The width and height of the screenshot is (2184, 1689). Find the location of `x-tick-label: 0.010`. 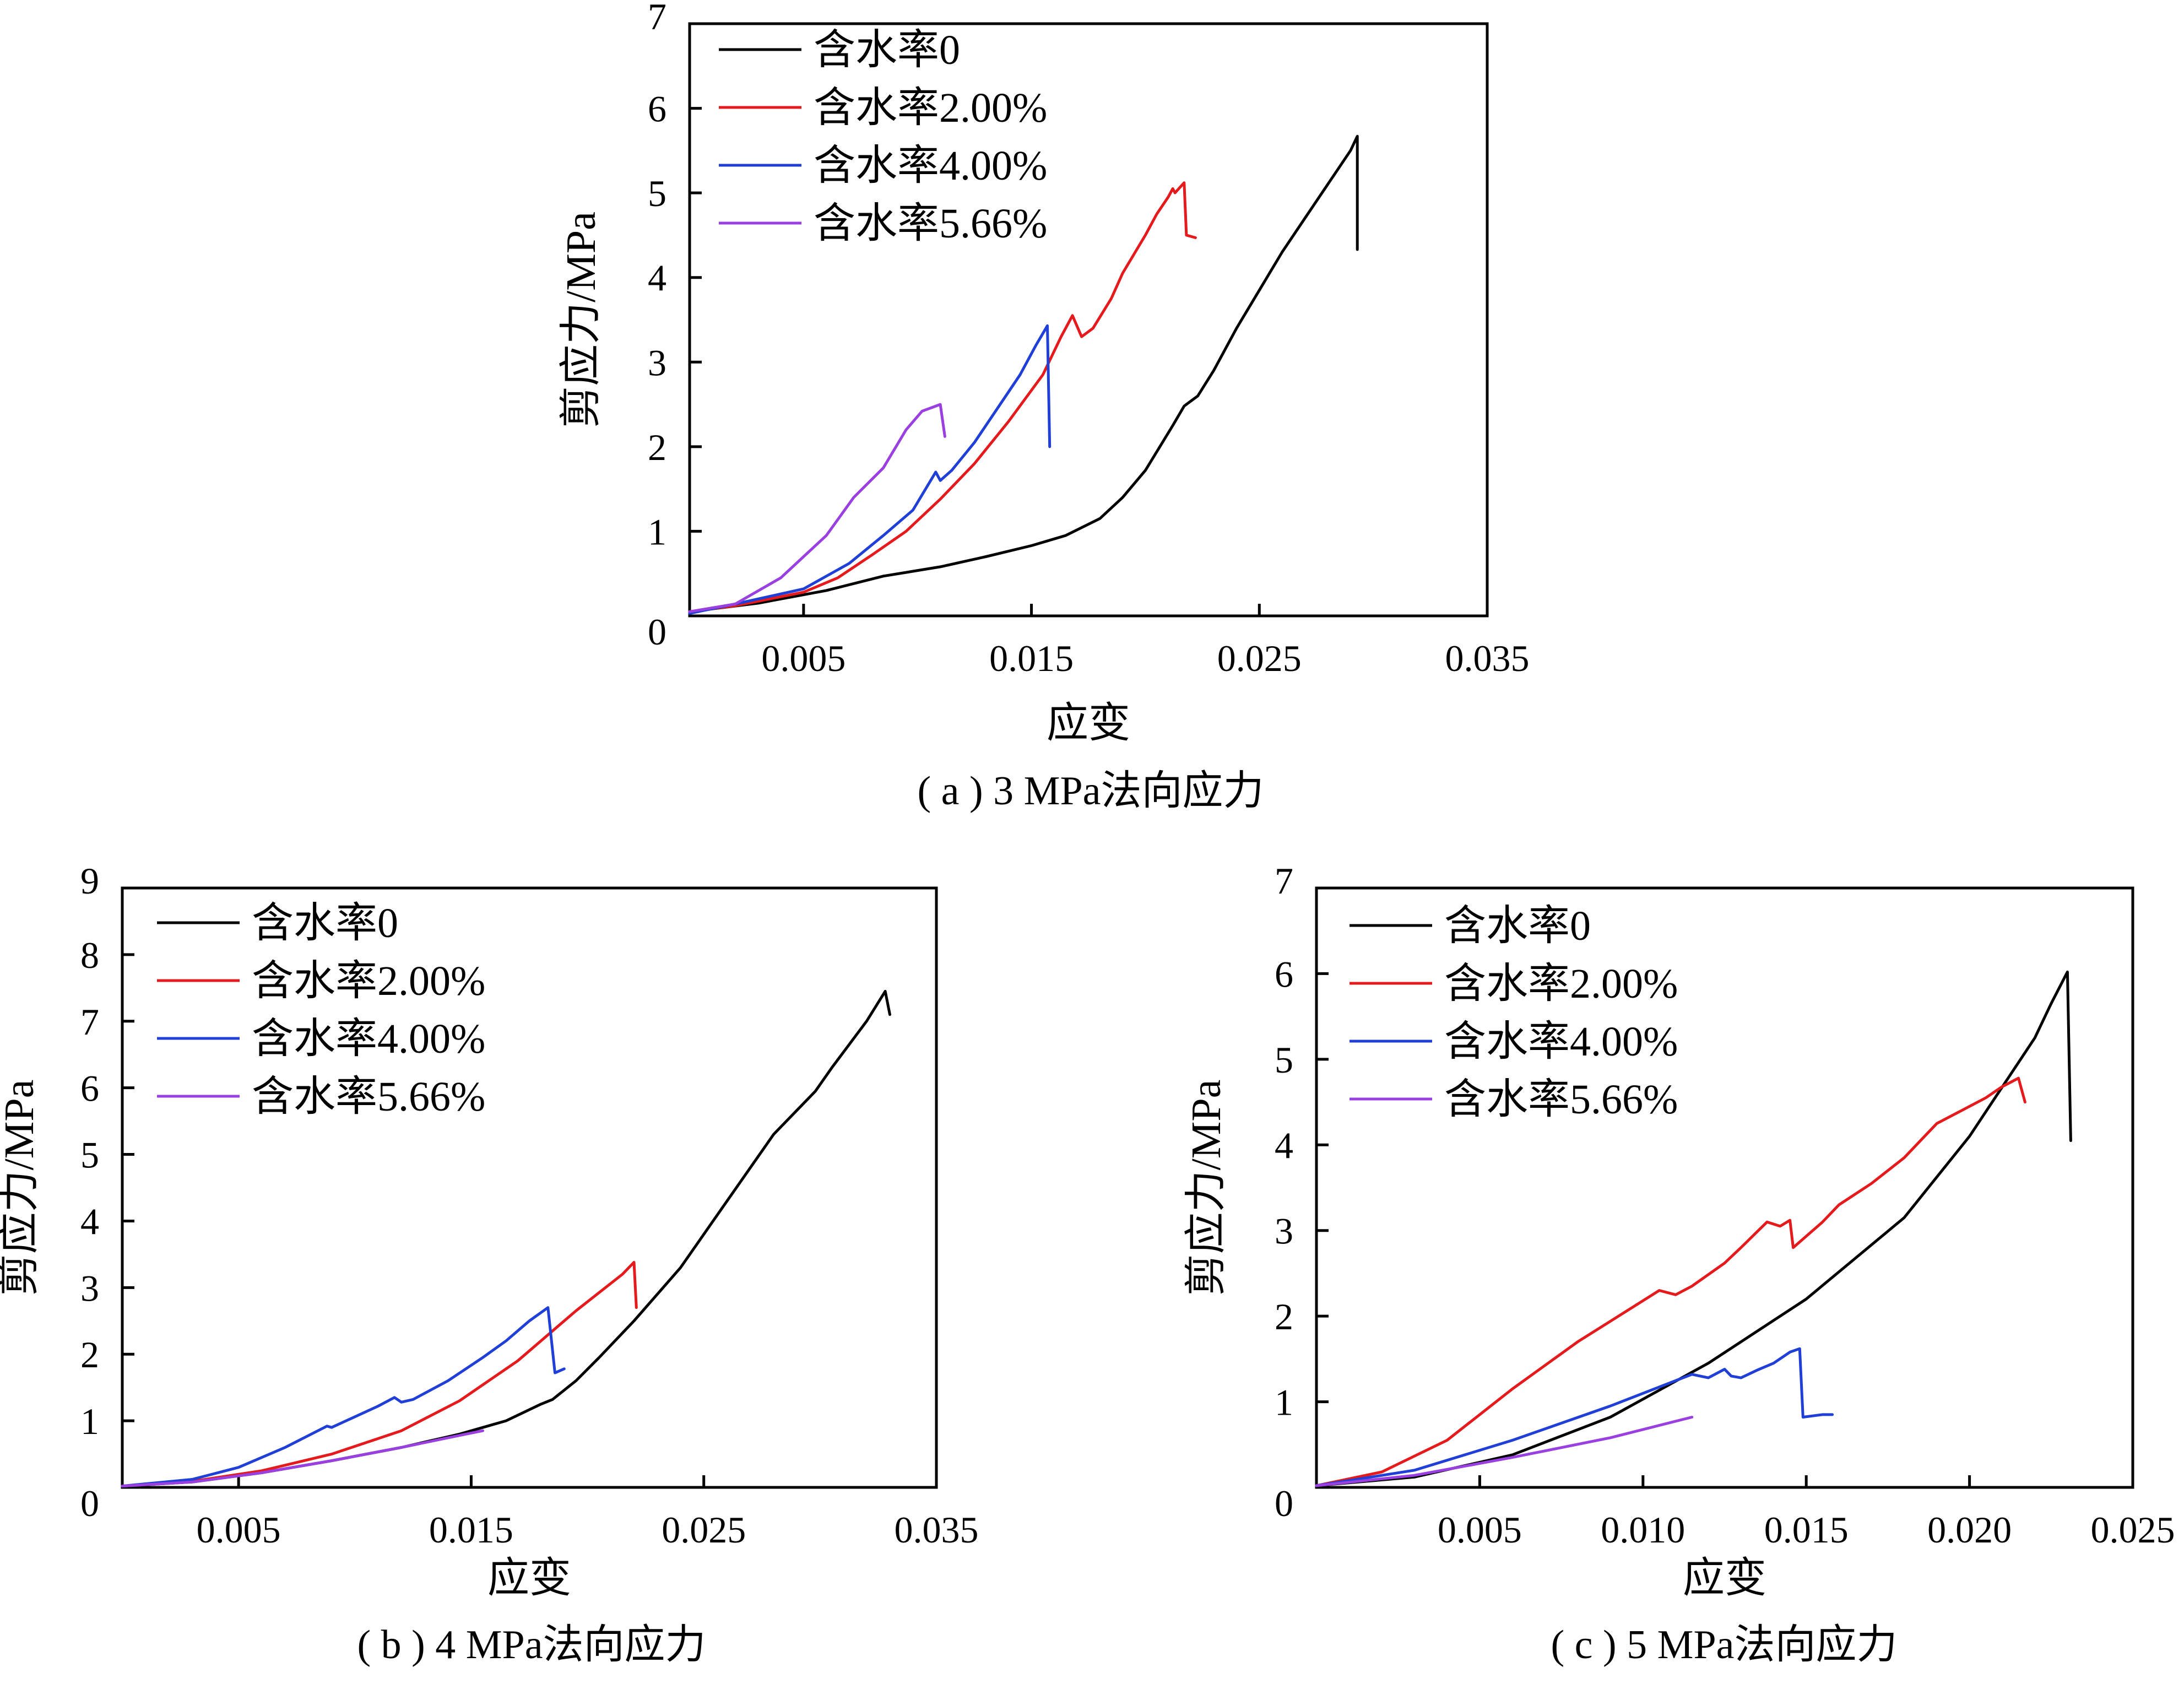

x-tick-label: 0.010 is located at coordinates (1643, 1530).